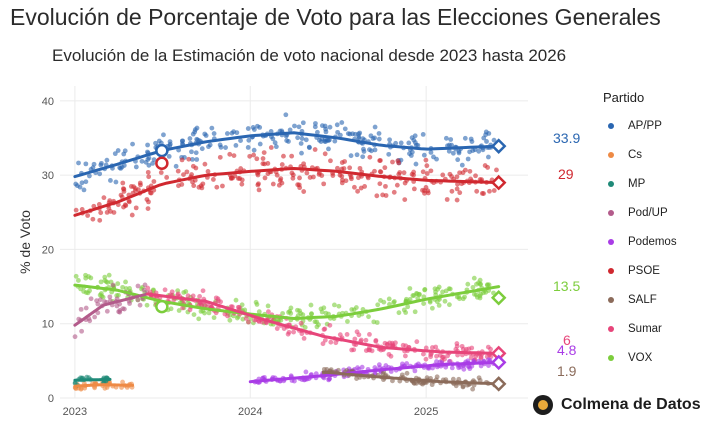 This screenshot has height=424, width=716. What do you see at coordinates (611, 125) in the screenshot?
I see `legend-swatch-ap-pp` at bounding box center [611, 125].